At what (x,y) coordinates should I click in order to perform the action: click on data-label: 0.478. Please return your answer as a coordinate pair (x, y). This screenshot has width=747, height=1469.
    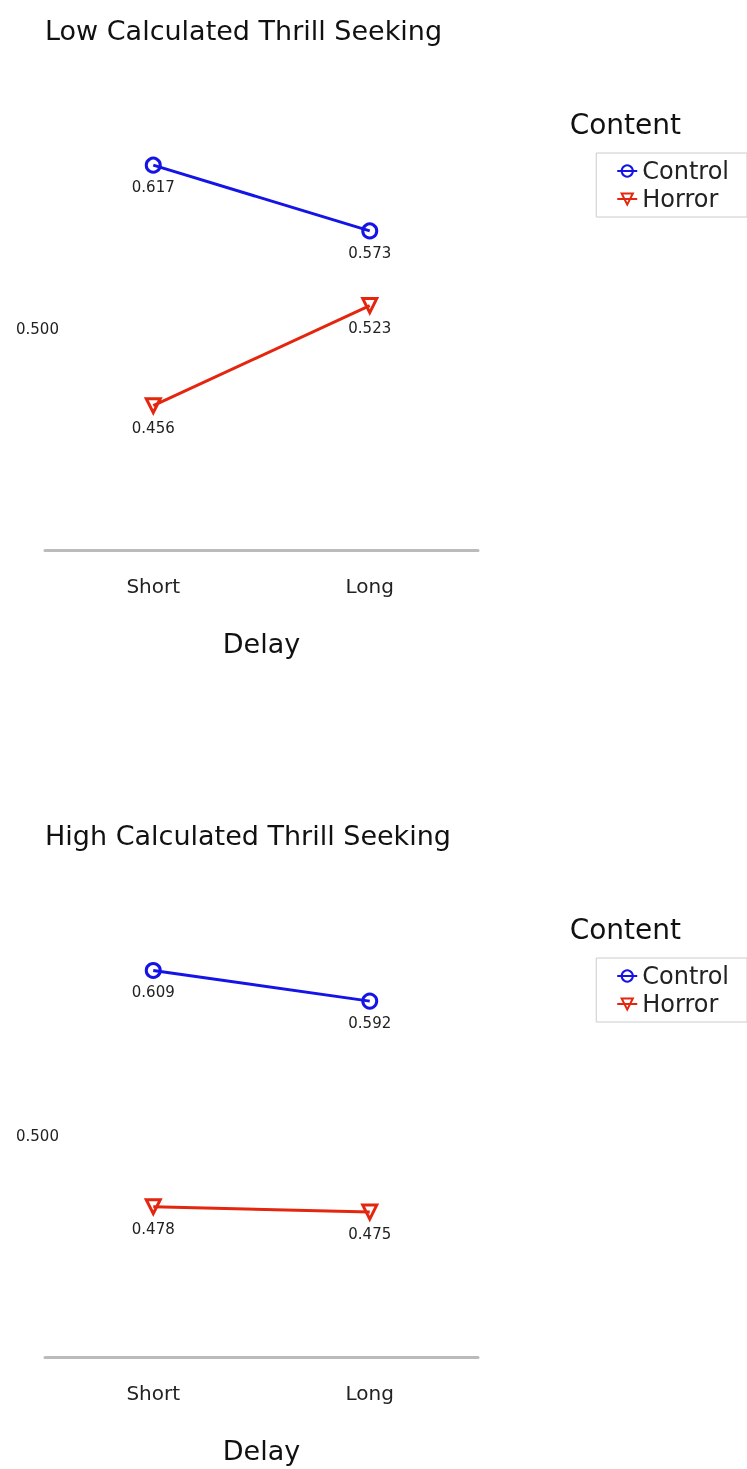
    Looking at the image, I should click on (153, 1228).